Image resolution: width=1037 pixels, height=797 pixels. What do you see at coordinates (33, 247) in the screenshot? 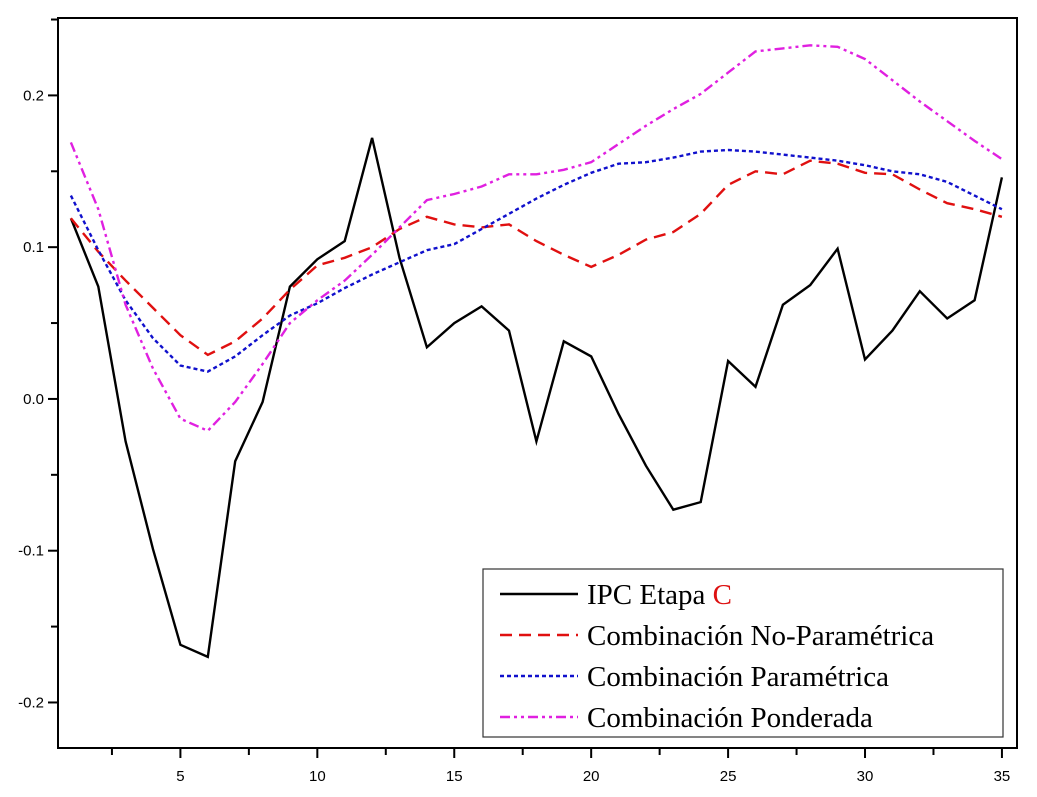
I see `y-tick-label: 0.1` at bounding box center [33, 247].